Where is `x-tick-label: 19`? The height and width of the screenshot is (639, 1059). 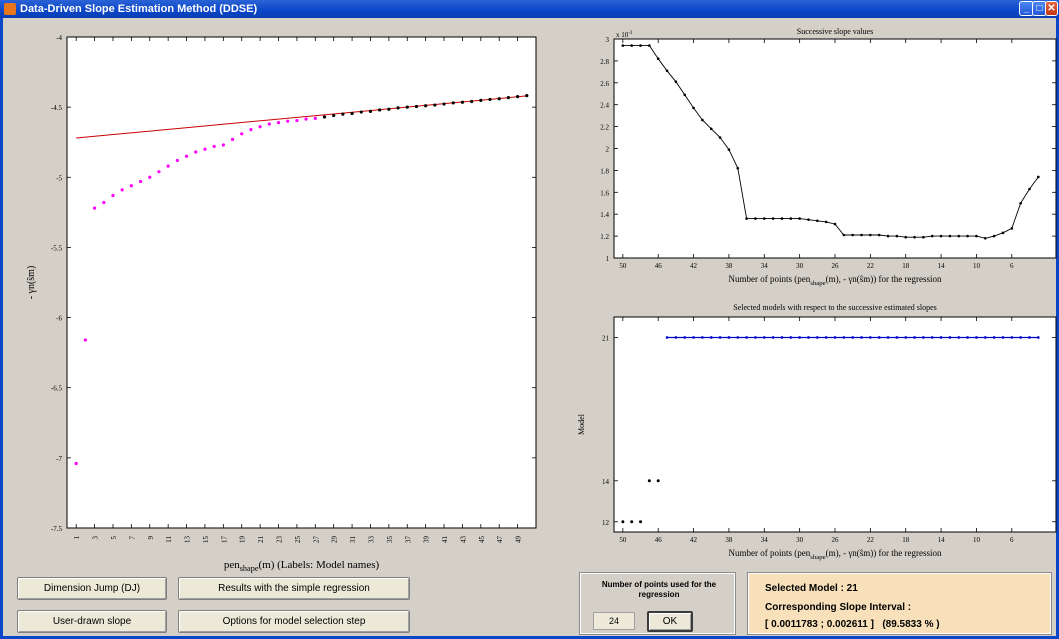 x-tick-label: 19 is located at coordinates (243, 540).